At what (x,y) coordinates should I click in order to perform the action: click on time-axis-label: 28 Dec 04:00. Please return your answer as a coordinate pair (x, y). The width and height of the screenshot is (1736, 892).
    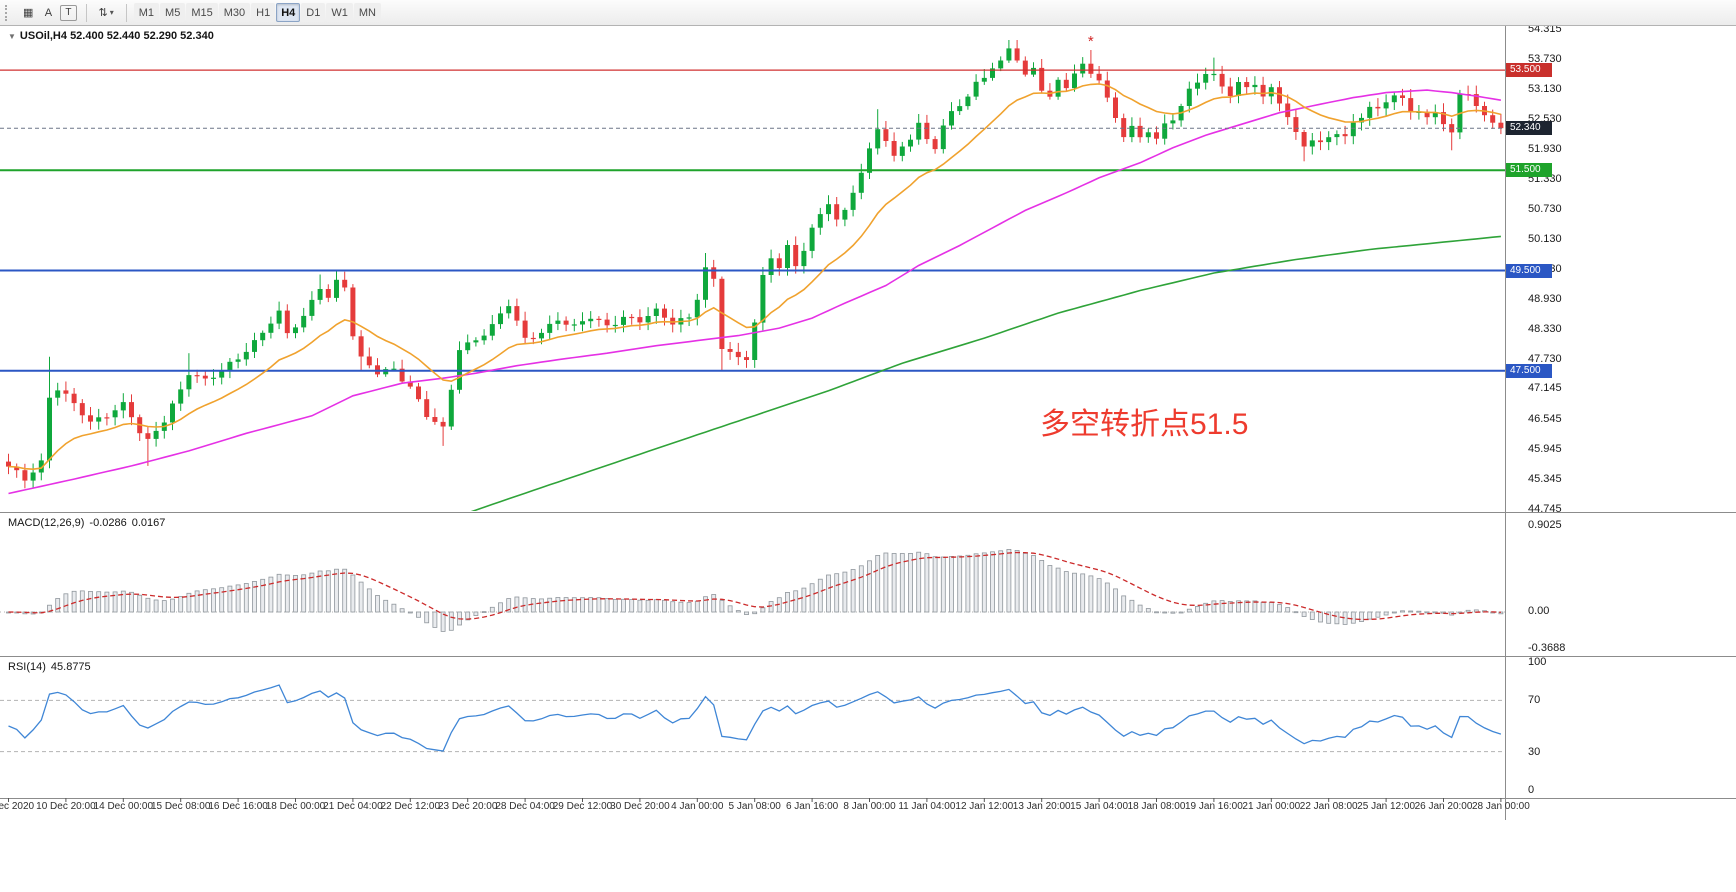
    Looking at the image, I should click on (525, 806).